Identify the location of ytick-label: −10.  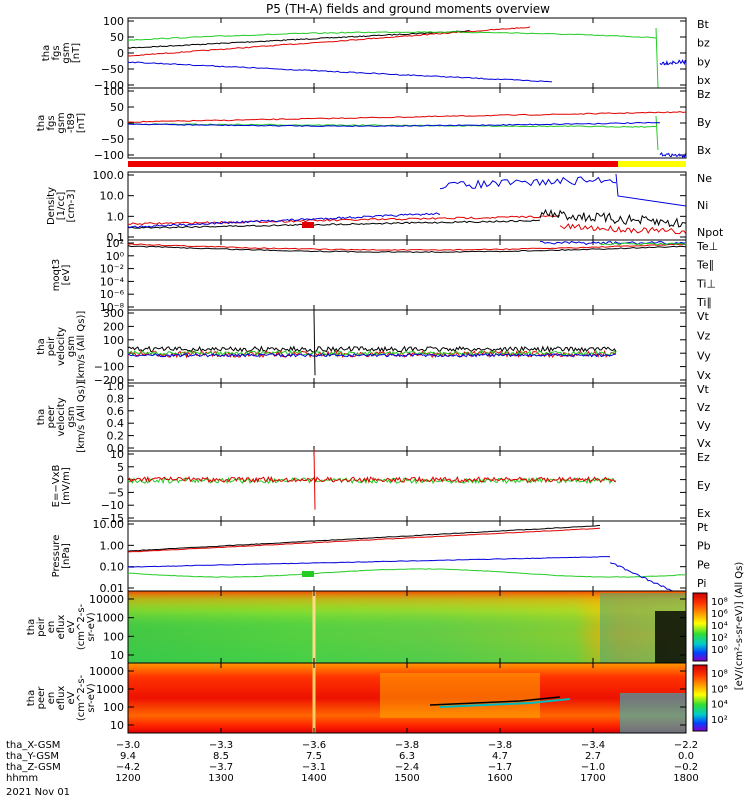
(112, 505).